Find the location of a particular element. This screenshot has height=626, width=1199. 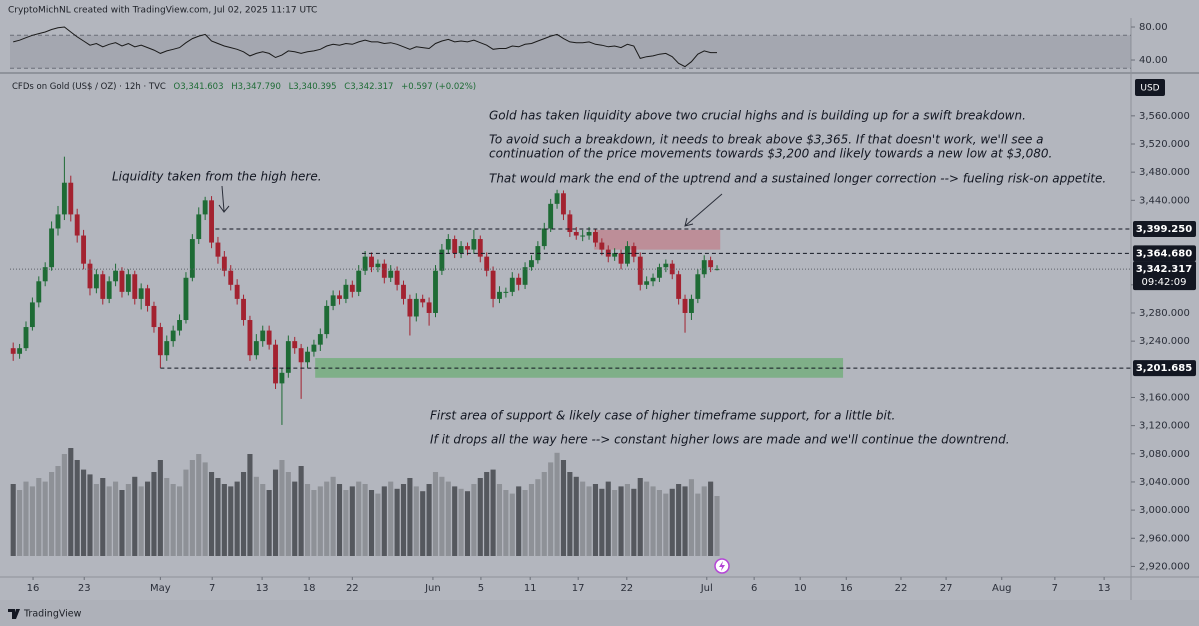

x-tick-label: 17 is located at coordinates (578, 588).